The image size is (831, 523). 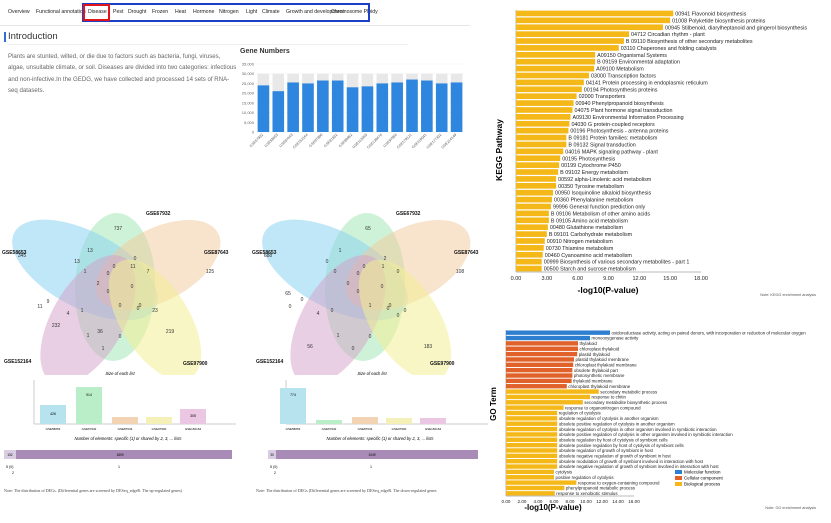 I want to click on go-bar-label: response to chitin, so click(x=609, y=397).